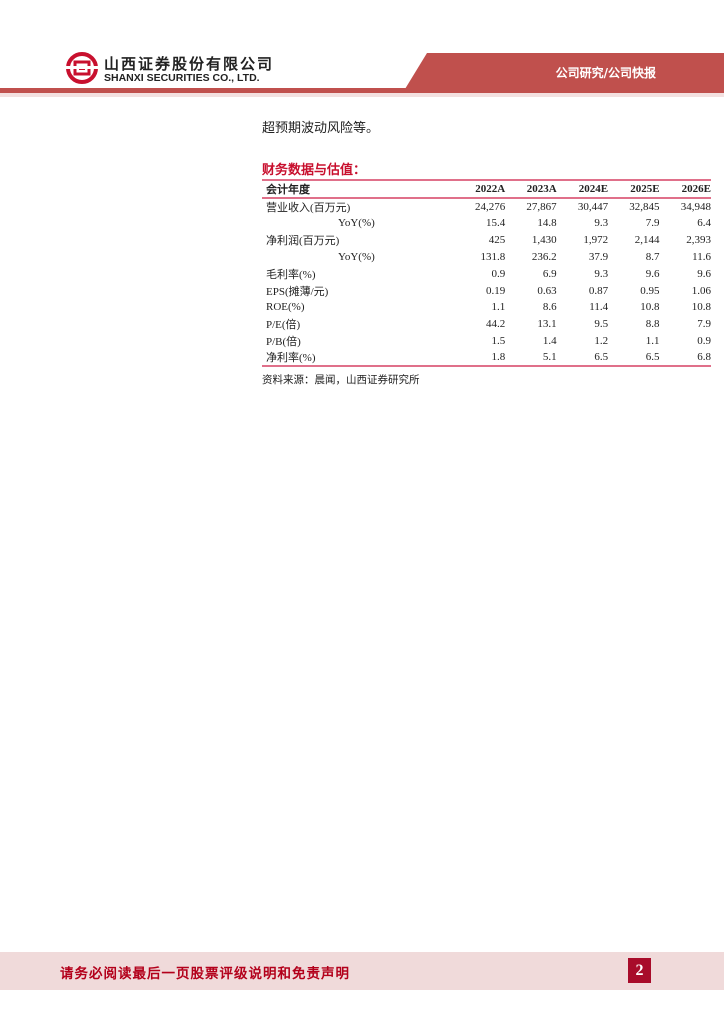 Image resolution: width=724 pixels, height=1024 pixels. I want to click on row-label: 毛利率(%), so click(291, 274).